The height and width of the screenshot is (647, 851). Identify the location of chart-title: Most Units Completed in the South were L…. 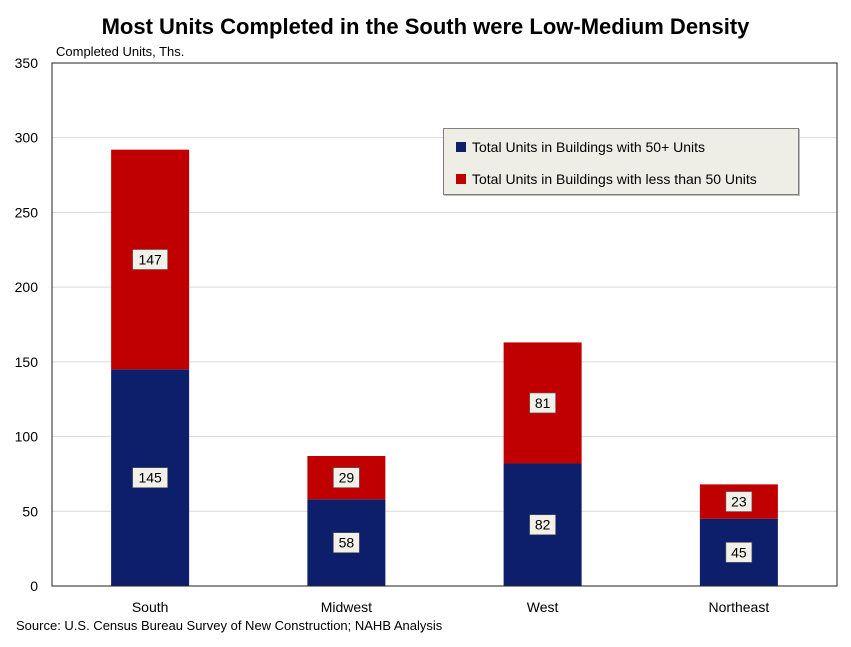
(425, 26).